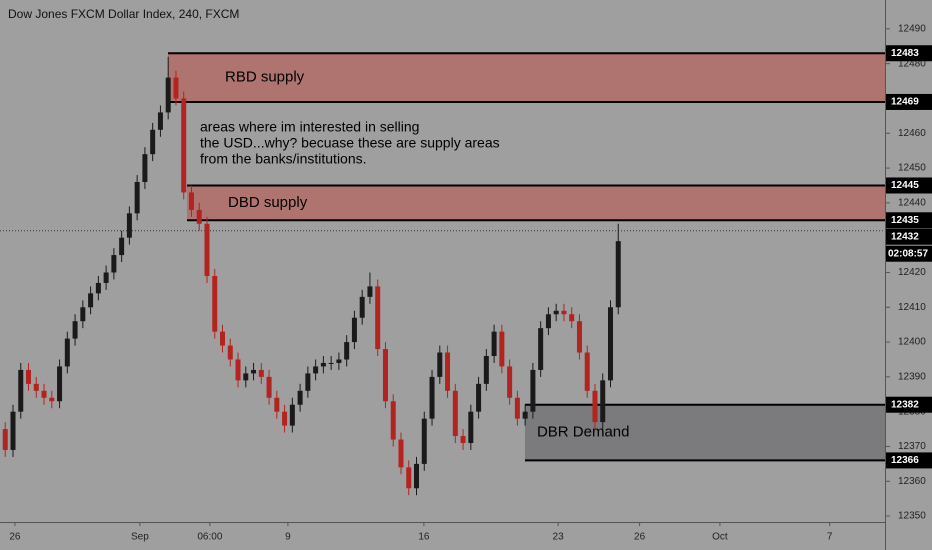 Image resolution: width=932 pixels, height=550 pixels. What do you see at coordinates (265, 77) in the screenshot?
I see `zone-label: RBD supply` at bounding box center [265, 77].